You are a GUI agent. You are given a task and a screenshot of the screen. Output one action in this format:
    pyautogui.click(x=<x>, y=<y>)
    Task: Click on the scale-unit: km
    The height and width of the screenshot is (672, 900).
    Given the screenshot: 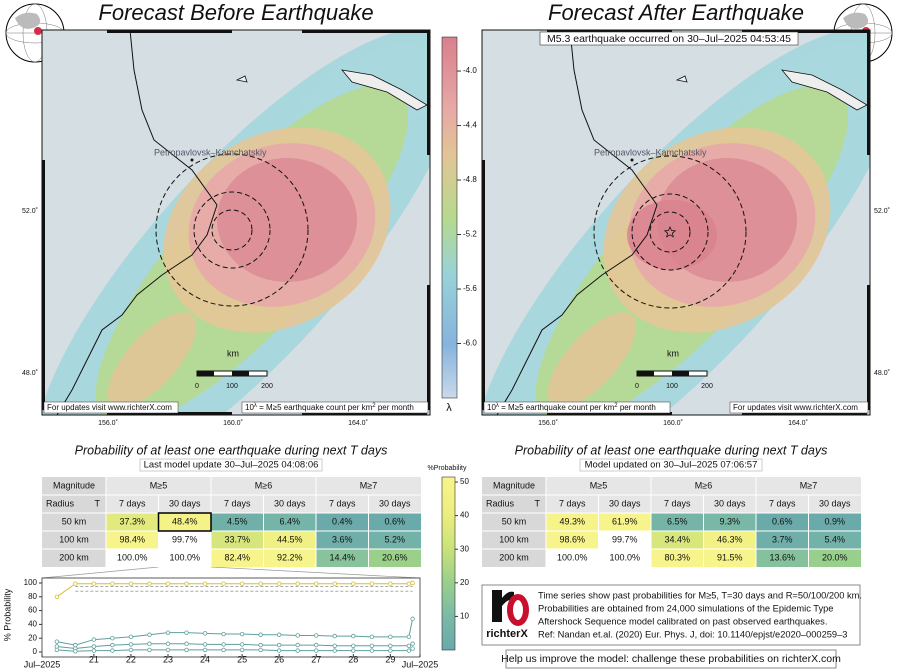 What is the action you would take?
    pyautogui.click(x=673, y=353)
    